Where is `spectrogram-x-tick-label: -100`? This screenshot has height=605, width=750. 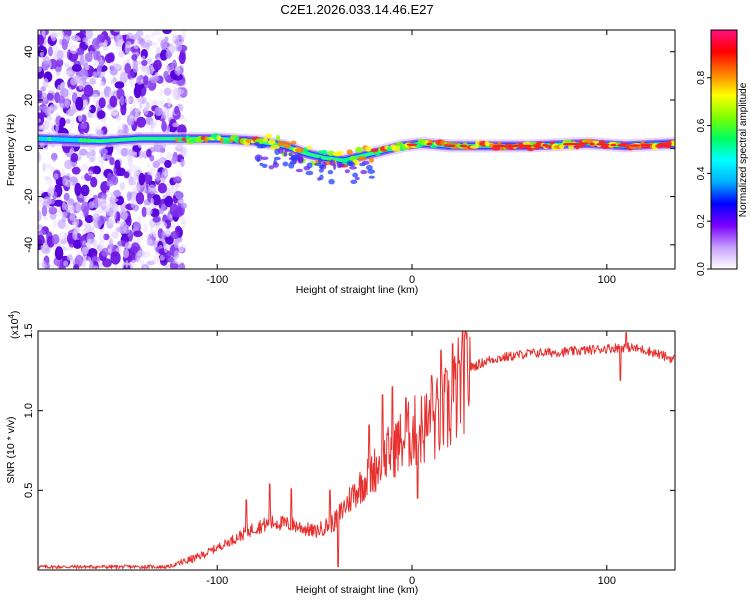
spectrogram-x-tick-label: -100 is located at coordinates (217, 280).